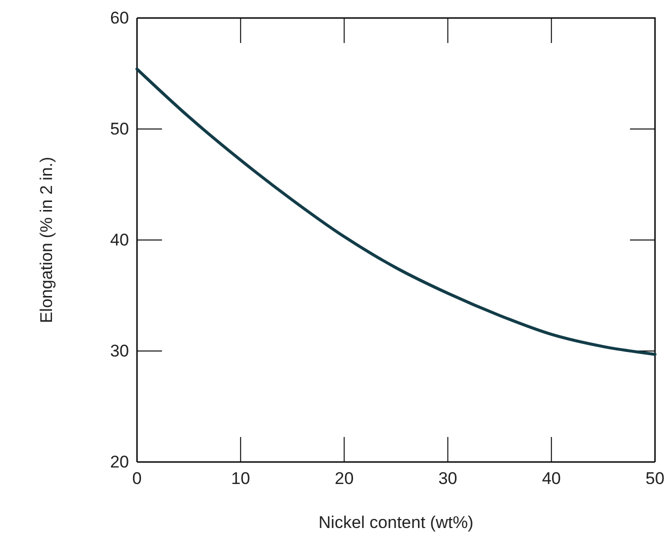  Describe the element at coordinates (396, 522) in the screenshot. I see `x-axis-title: Nickel content (wt%)` at that location.